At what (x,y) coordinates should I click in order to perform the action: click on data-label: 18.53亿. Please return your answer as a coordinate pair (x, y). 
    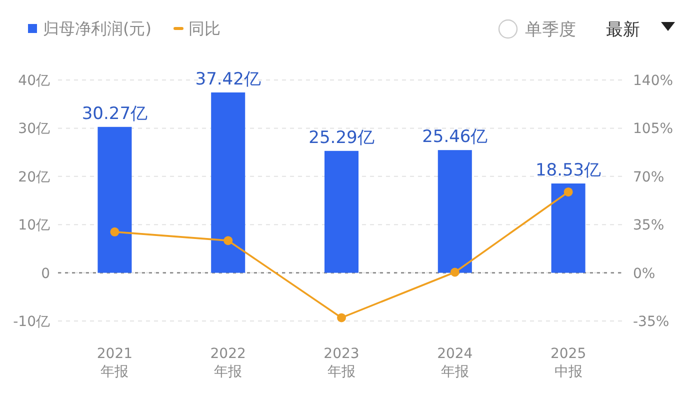
    Looking at the image, I should click on (568, 170).